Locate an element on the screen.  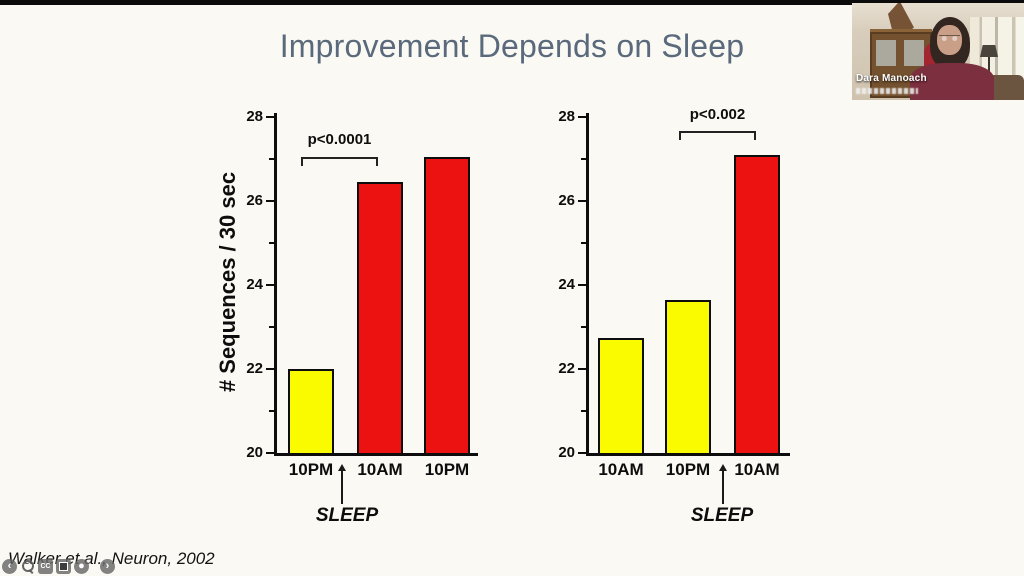
magnifier-ring is located at coordinates (28, 565).